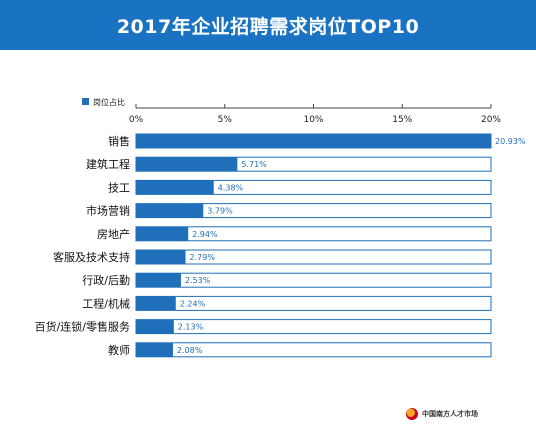 Image resolution: width=536 pixels, height=432 pixels. Describe the element at coordinates (450, 414) in the screenshot. I see `logo-text: 中国南方人才市场` at that location.